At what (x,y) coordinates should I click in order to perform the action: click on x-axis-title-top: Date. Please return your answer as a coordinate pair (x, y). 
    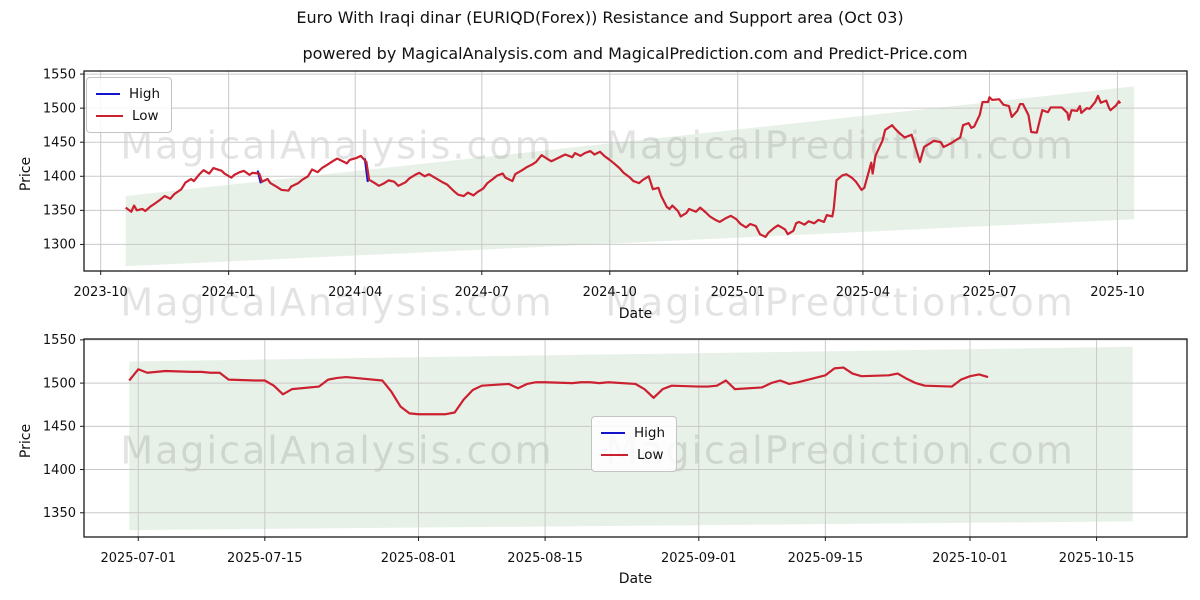
    Looking at the image, I should click on (635, 314).